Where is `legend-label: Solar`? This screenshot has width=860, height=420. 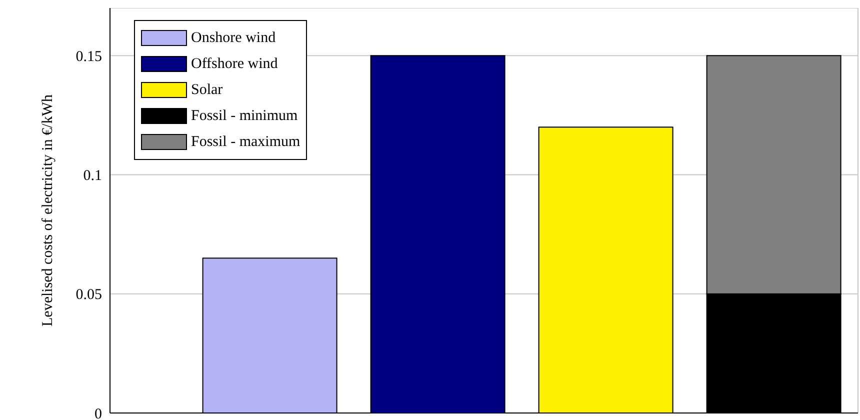 legend-label: Solar is located at coordinates (207, 90).